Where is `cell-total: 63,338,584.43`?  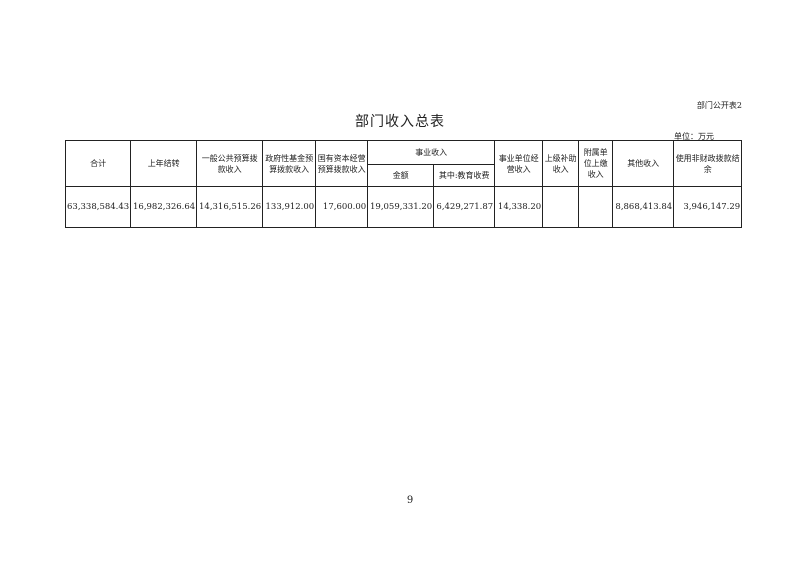
cell-total: 63,338,584.43 is located at coordinates (98, 207).